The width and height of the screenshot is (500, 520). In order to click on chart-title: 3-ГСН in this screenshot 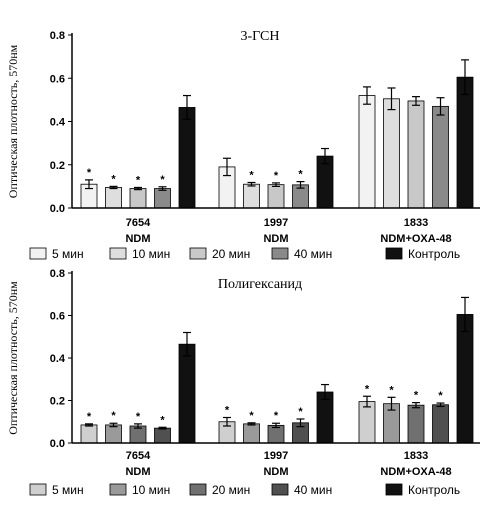, I will do `click(259, 36)`.